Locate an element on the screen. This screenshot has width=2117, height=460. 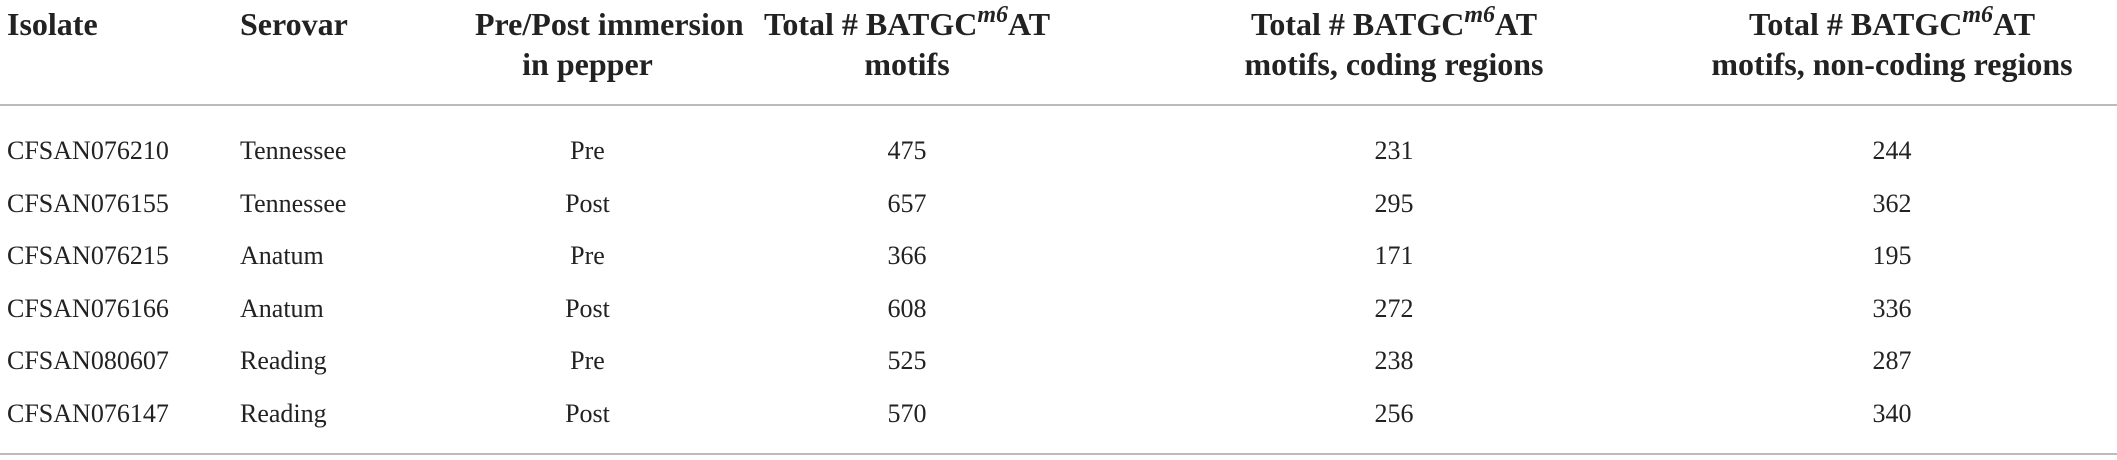
header-text: Pre/Post immersion is located at coordinates (609, 24).